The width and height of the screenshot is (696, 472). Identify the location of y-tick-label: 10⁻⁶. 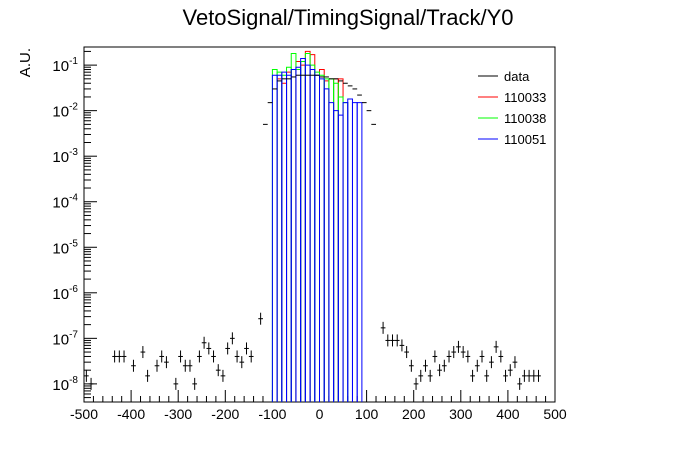
(65, 293).